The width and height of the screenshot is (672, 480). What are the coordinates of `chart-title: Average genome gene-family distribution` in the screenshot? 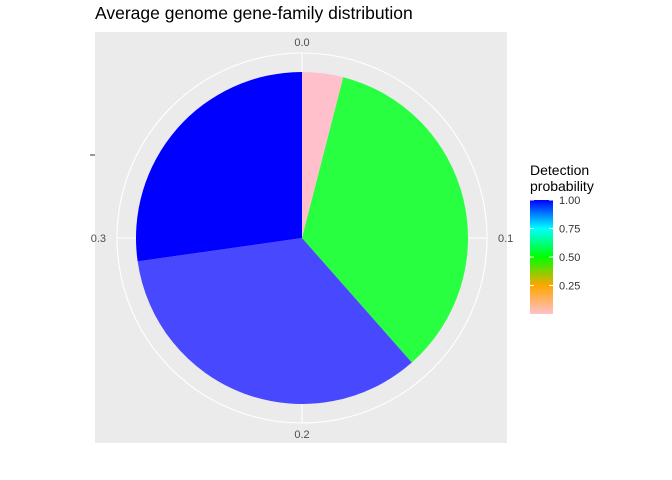 It's located at (254, 13).